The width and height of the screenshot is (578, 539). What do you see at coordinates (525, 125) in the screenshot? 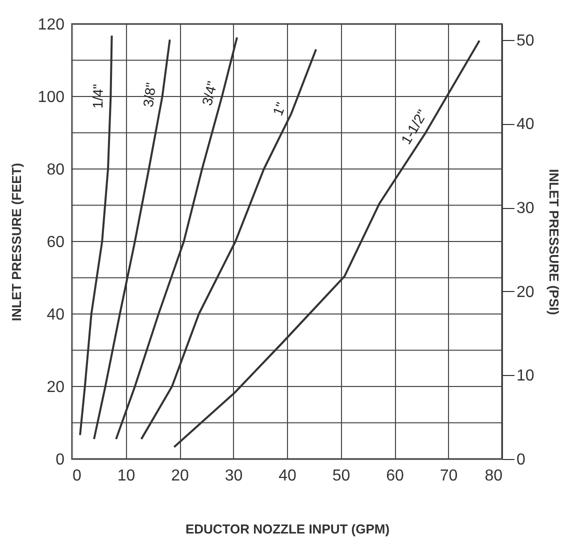
I see `y2-tick-label: 40` at bounding box center [525, 125].